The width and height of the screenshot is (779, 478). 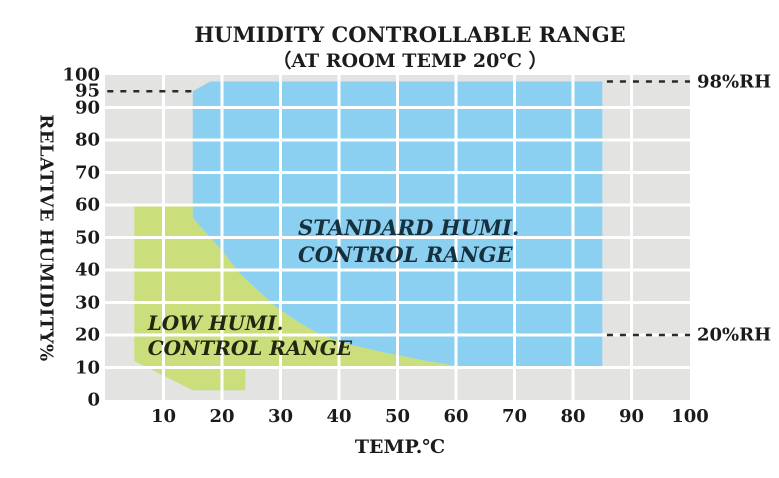 I want to click on x-tick-50: 50, so click(x=397, y=416).